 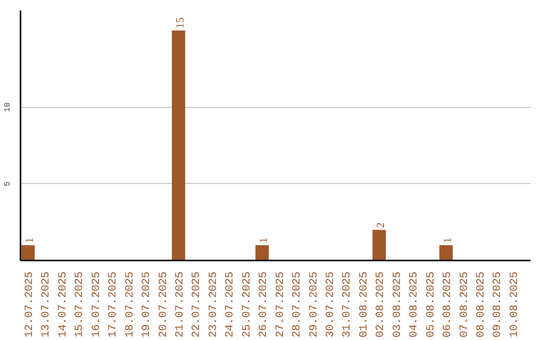 I want to click on x-tick-label: 05.08.2025, so click(x=431, y=304).